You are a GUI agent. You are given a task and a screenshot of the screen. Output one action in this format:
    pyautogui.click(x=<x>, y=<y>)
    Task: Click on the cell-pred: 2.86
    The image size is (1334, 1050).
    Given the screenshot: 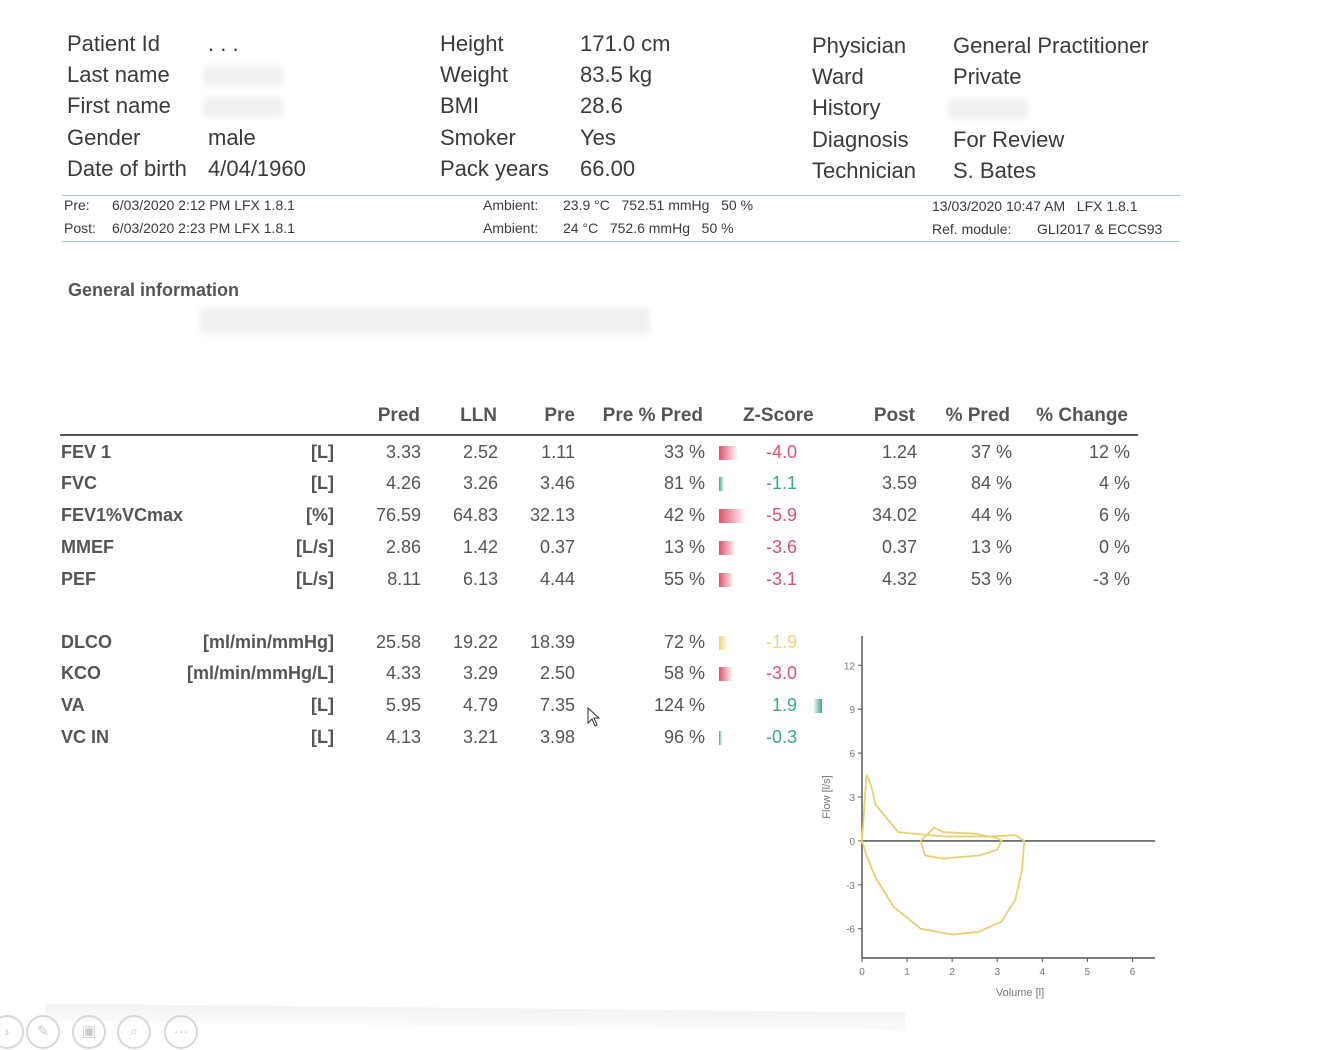 What is the action you would take?
    pyautogui.click(x=403, y=547)
    